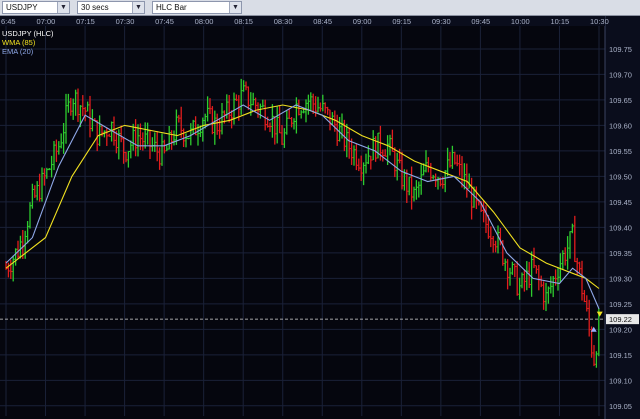 Image resolution: width=640 pixels, height=419 pixels. I want to click on chart-style-dropdown: HLC Bar ▼, so click(197, 7).